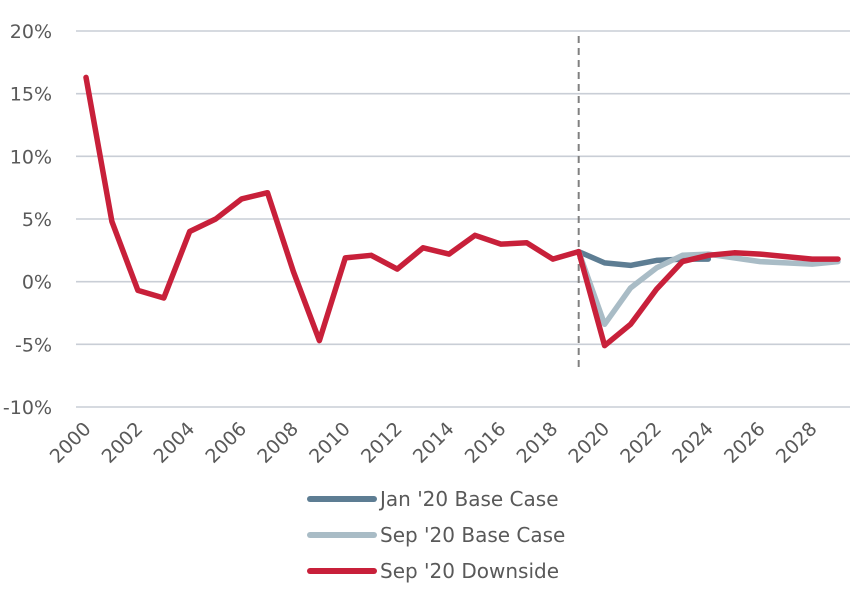  I want to click on x-tick-label: 2000, so click(71, 443).